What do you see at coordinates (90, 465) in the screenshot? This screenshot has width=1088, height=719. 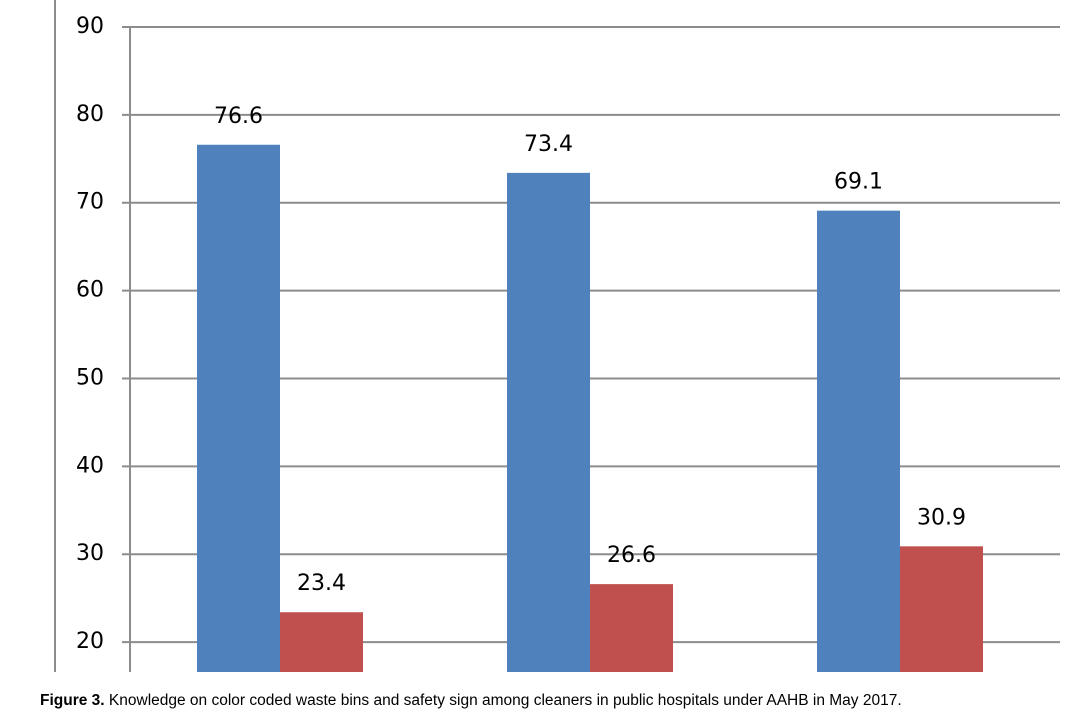 I see `y-tick-label: 40` at bounding box center [90, 465].